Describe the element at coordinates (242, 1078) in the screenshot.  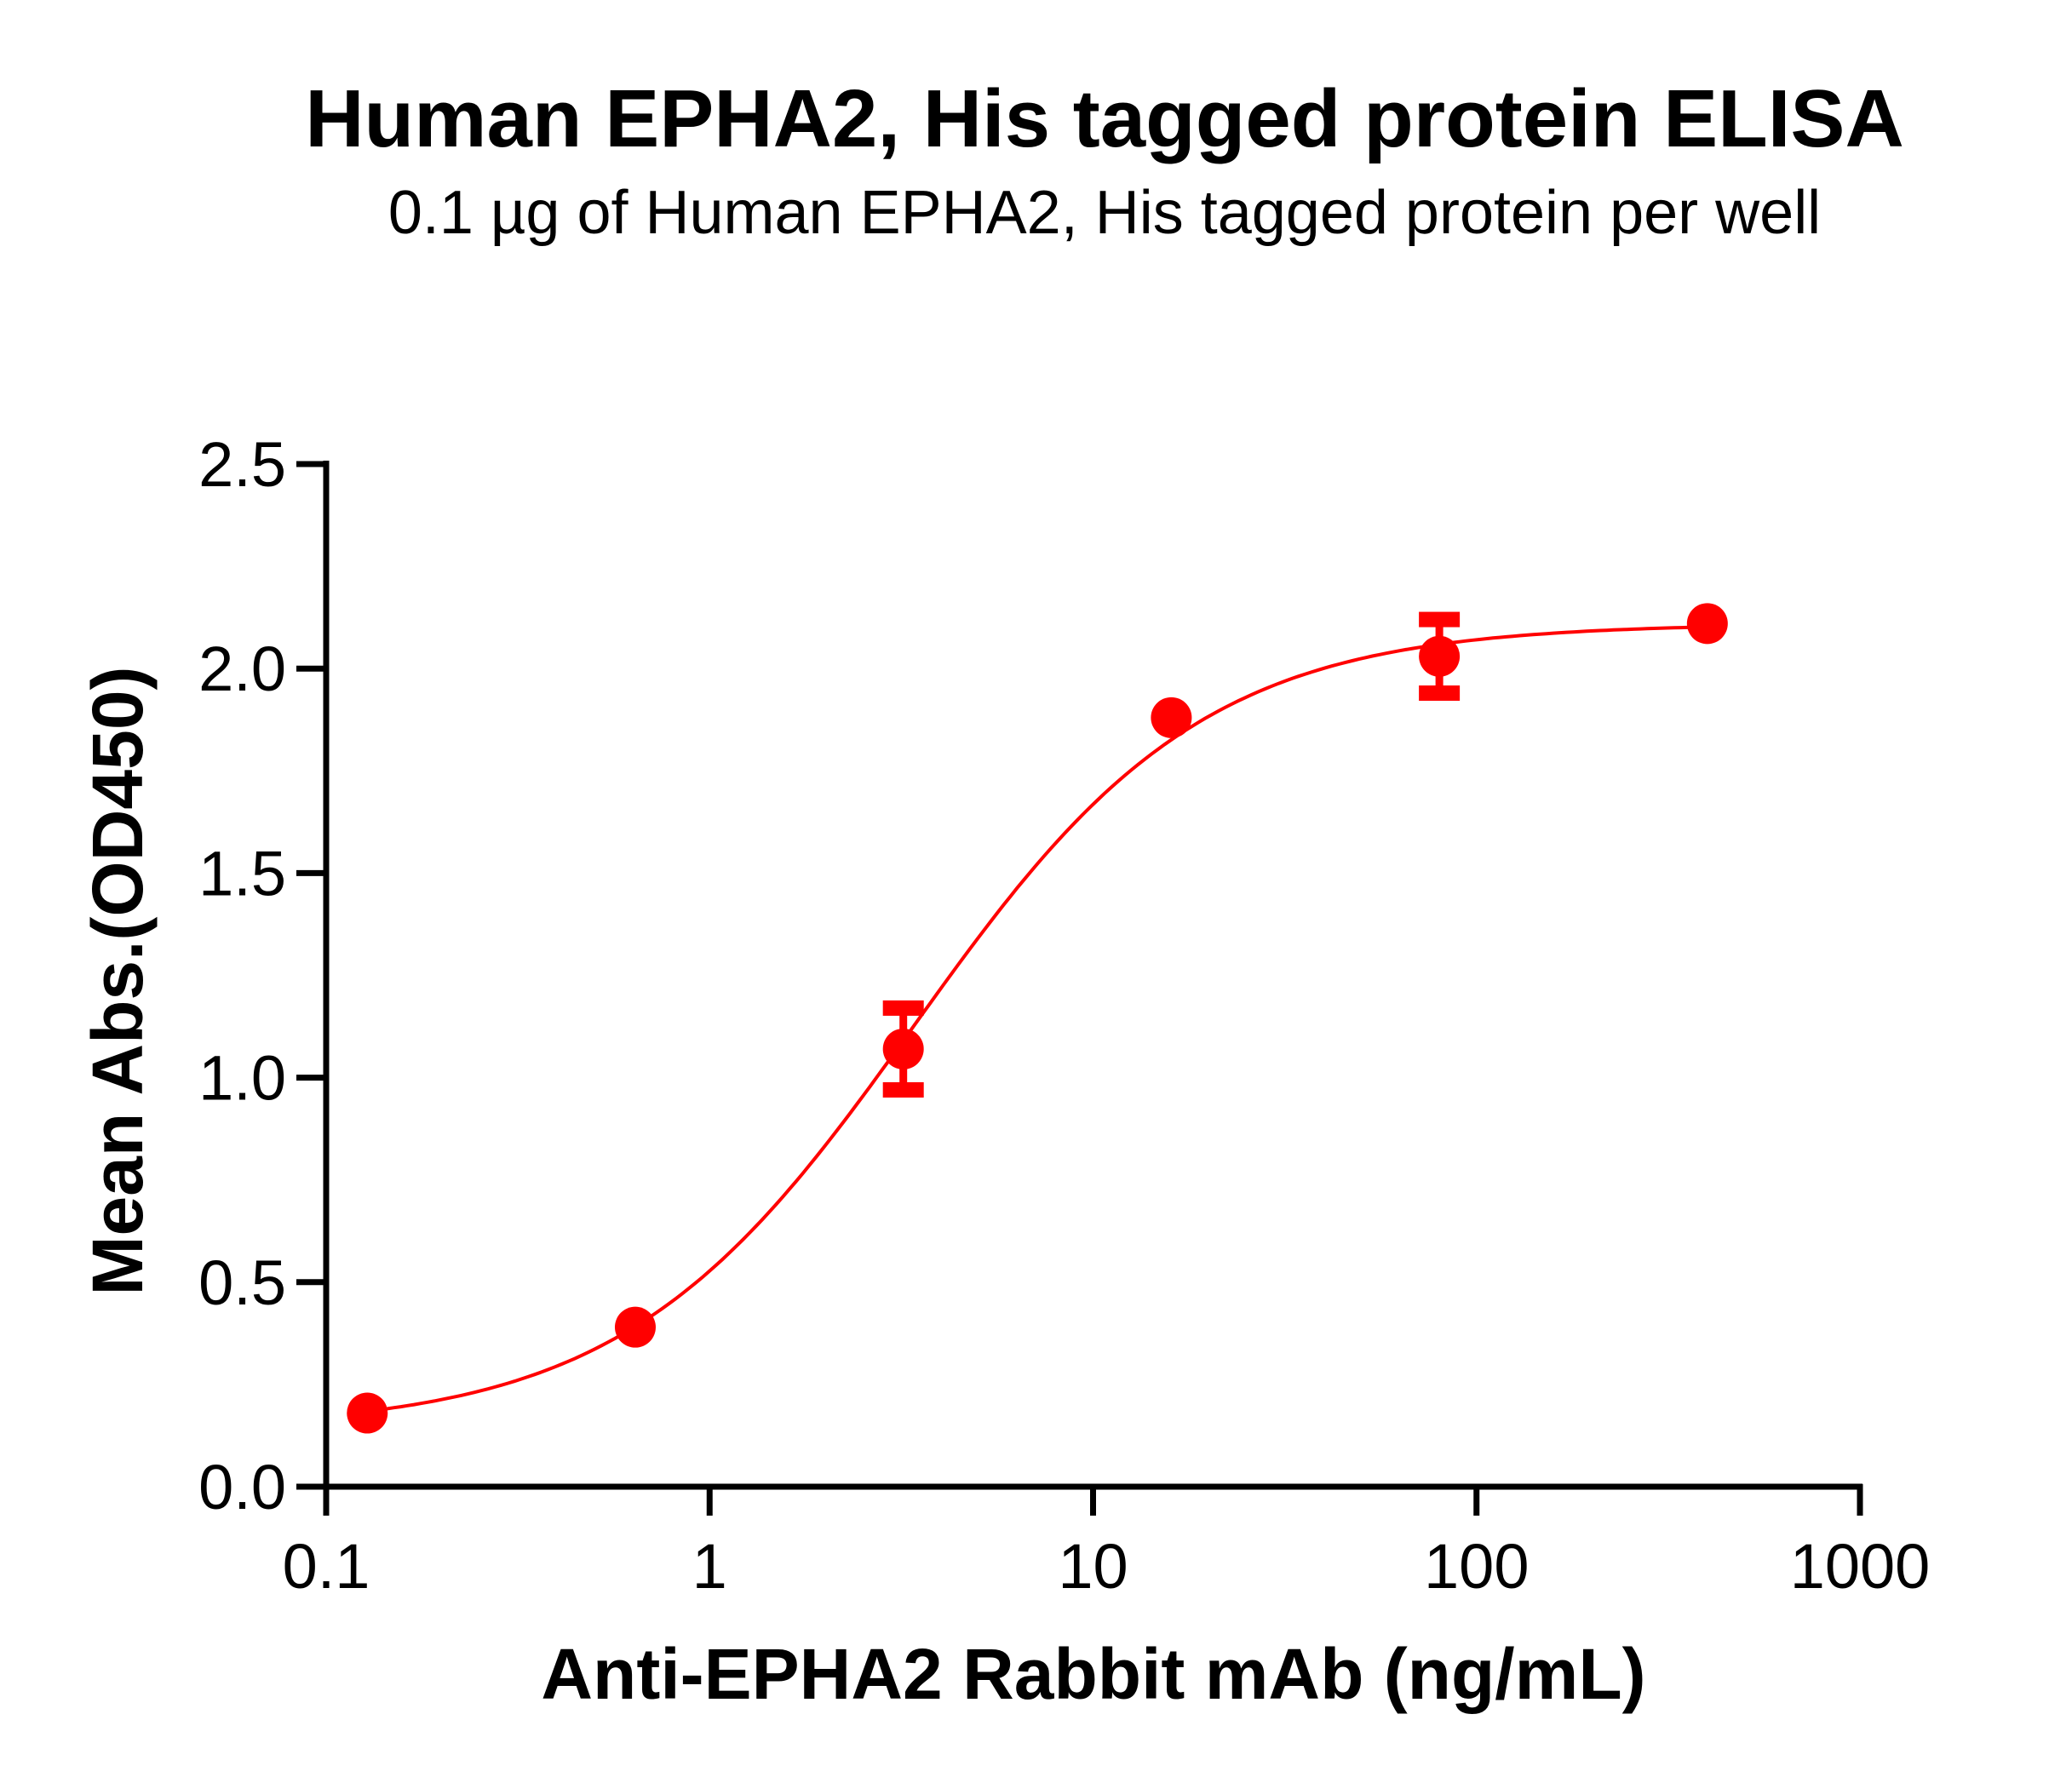
I see `y-tick-label: 1.0` at that location.